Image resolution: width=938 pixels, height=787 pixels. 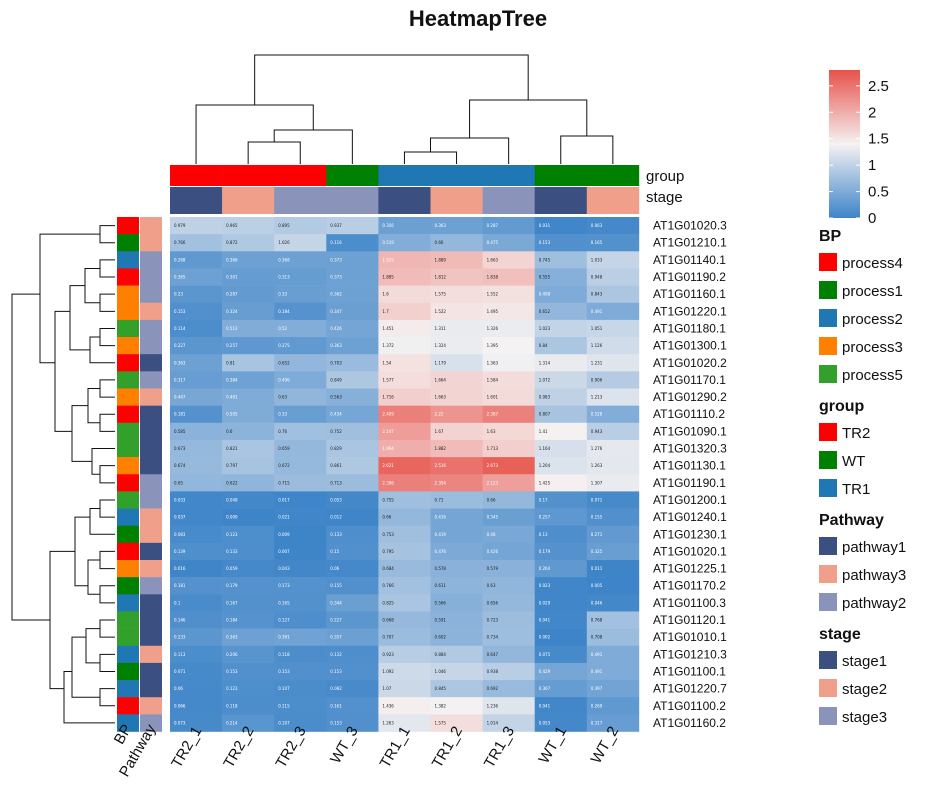 I want to click on row-label: AT1G01160.1, so click(x=689, y=294).